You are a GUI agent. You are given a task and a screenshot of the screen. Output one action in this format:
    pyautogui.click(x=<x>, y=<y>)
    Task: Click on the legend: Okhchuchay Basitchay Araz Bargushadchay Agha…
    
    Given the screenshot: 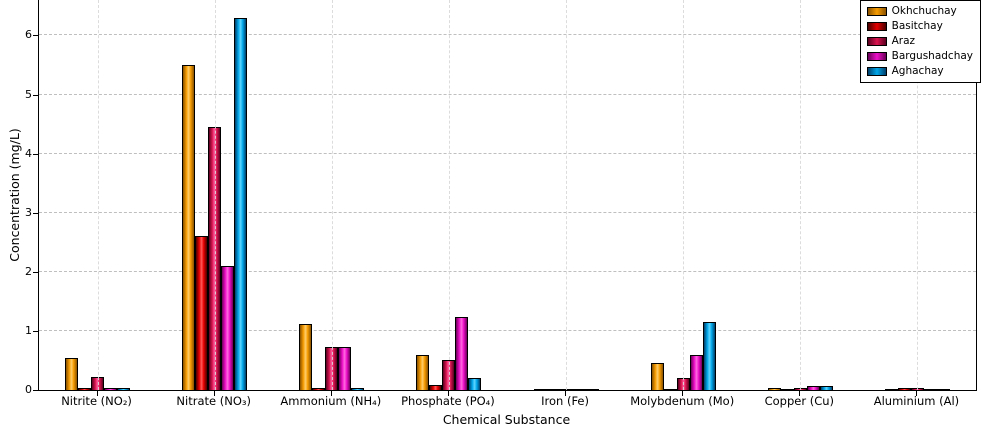 What is the action you would take?
    pyautogui.click(x=920, y=41)
    